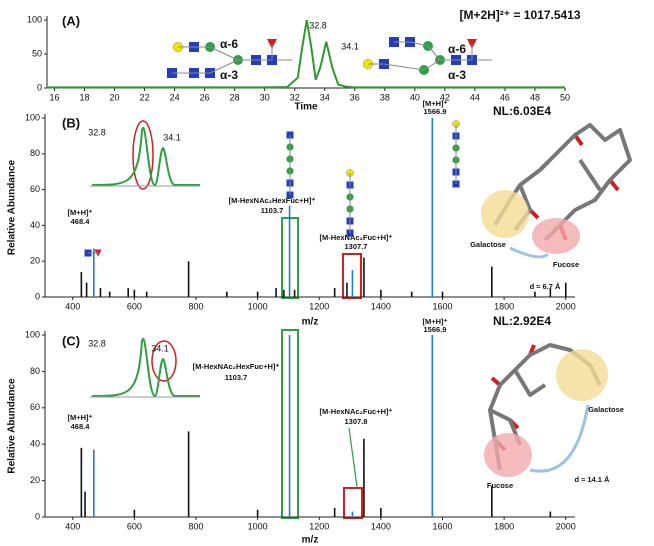 The width and height of the screenshot is (654, 546). Describe the element at coordinates (54, 97) in the screenshot. I see `x-tick-label: 16` at that location.